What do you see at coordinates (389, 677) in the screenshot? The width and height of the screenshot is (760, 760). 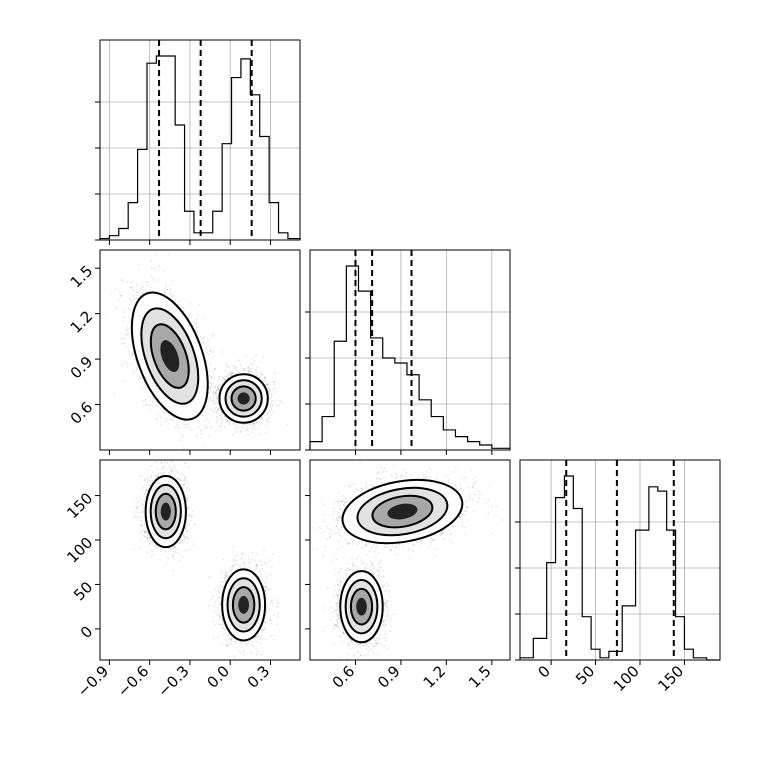 I see `x-tick-label: 0.9` at bounding box center [389, 677].